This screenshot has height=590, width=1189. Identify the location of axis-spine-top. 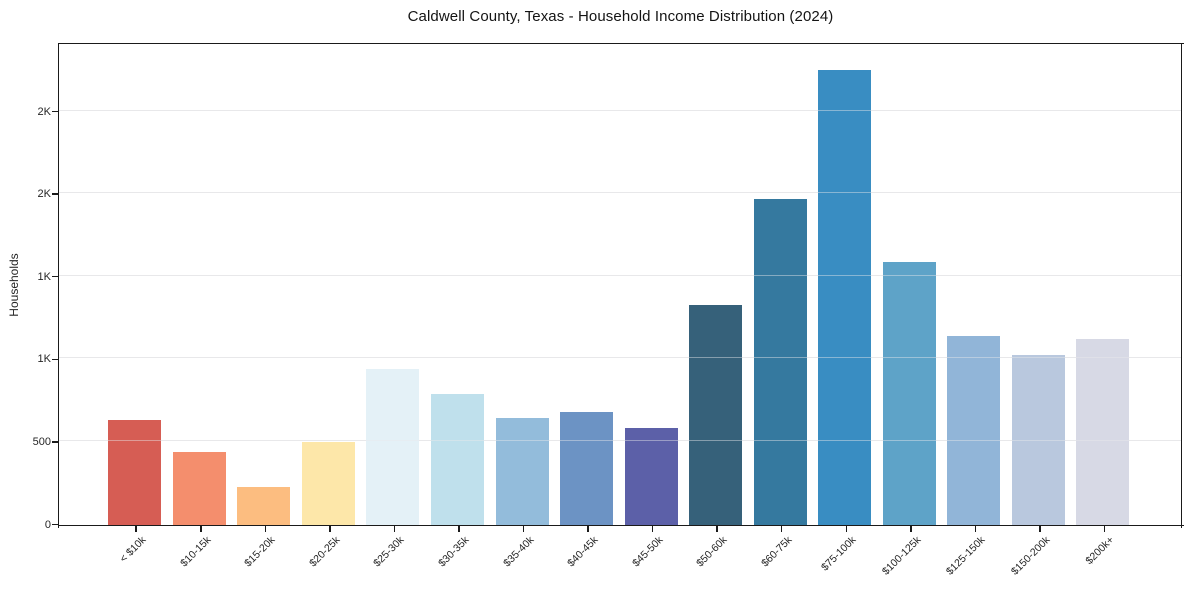
(620, 43).